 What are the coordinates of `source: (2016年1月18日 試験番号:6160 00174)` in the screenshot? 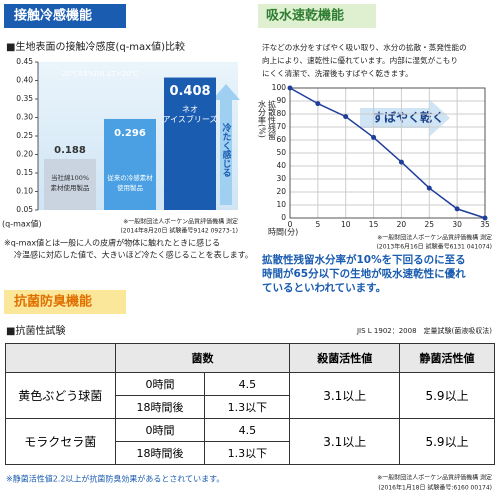 It's located at (435, 488).